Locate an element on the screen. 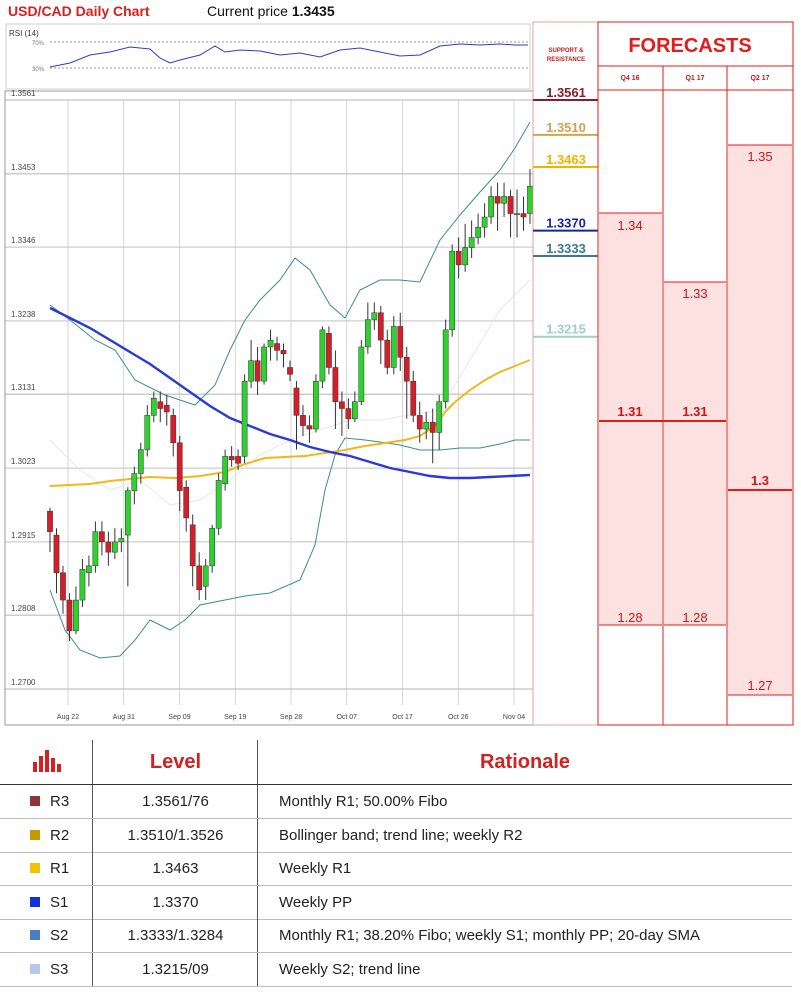 The height and width of the screenshot is (998, 801). level-tag-cell: R1 is located at coordinates (46, 868).